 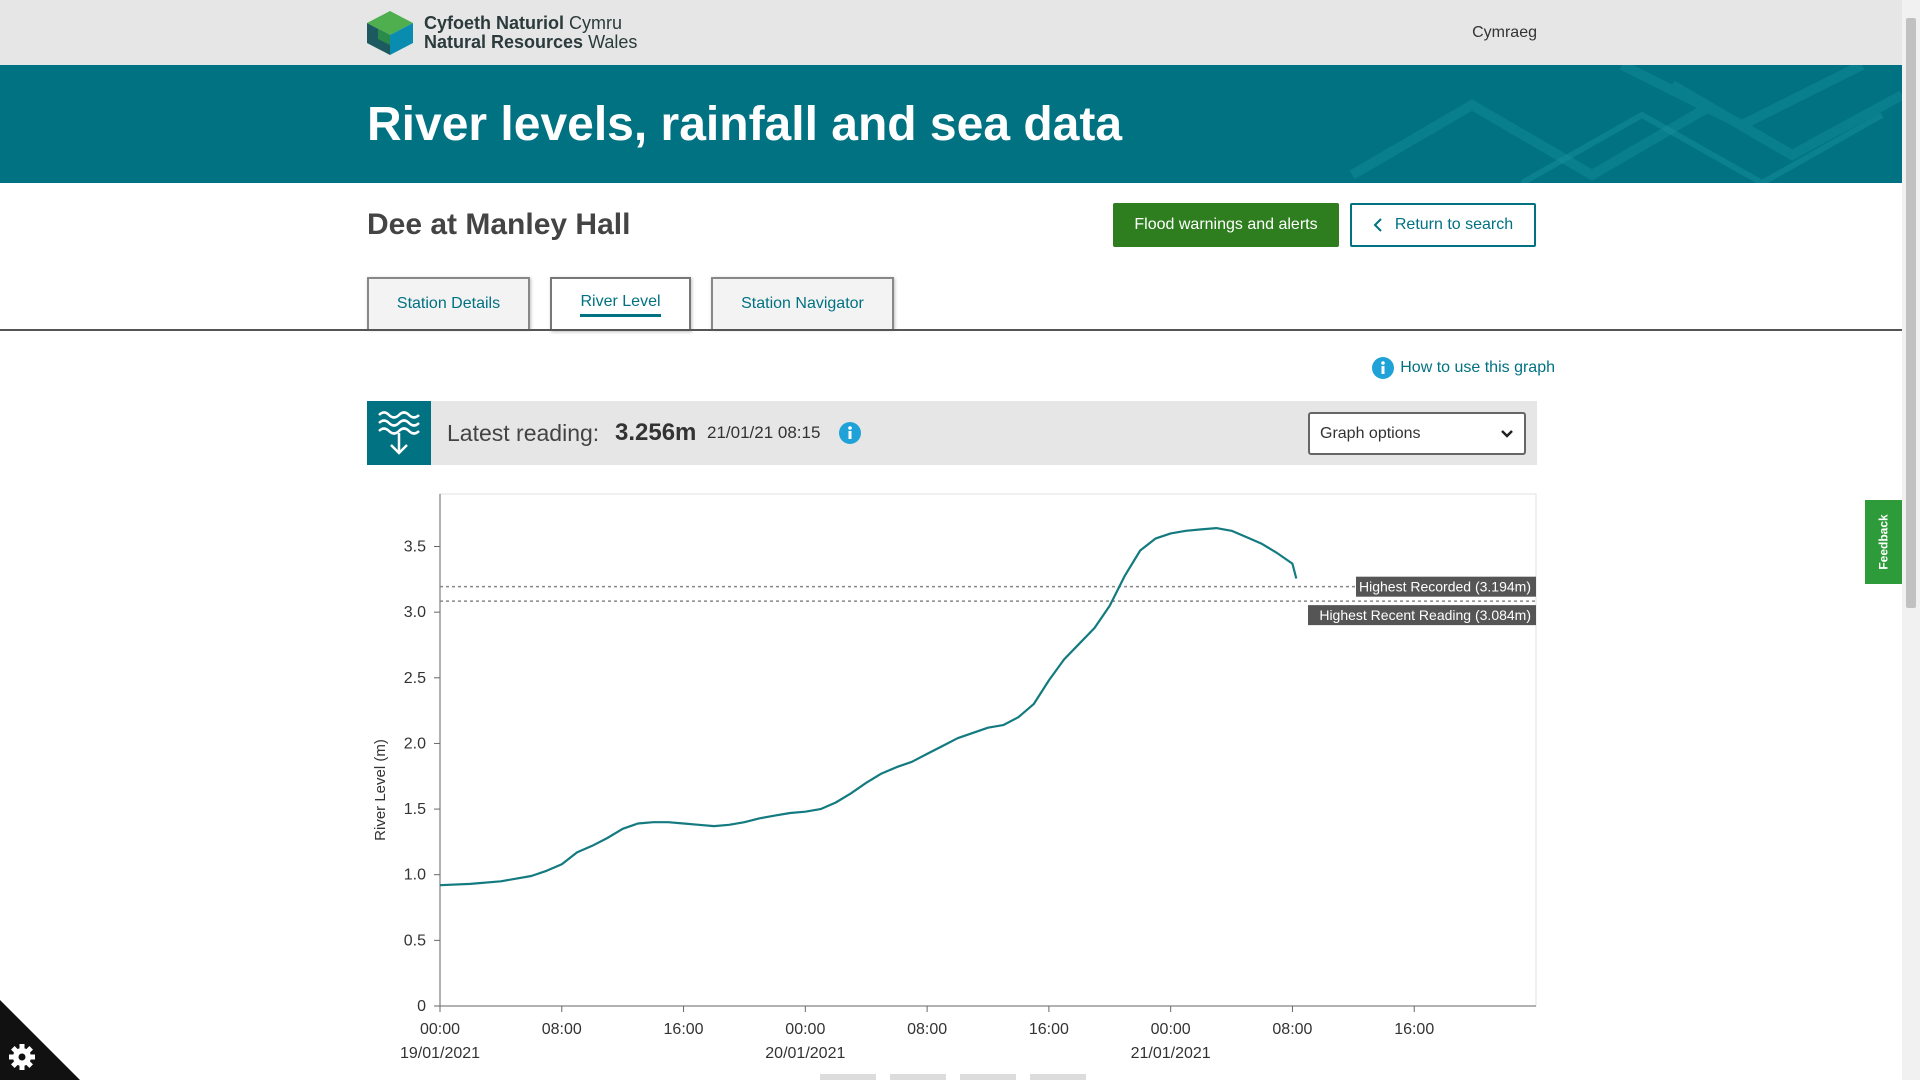 What do you see at coordinates (523, 433) in the screenshot?
I see `latest-reading-label: Latest reading:` at bounding box center [523, 433].